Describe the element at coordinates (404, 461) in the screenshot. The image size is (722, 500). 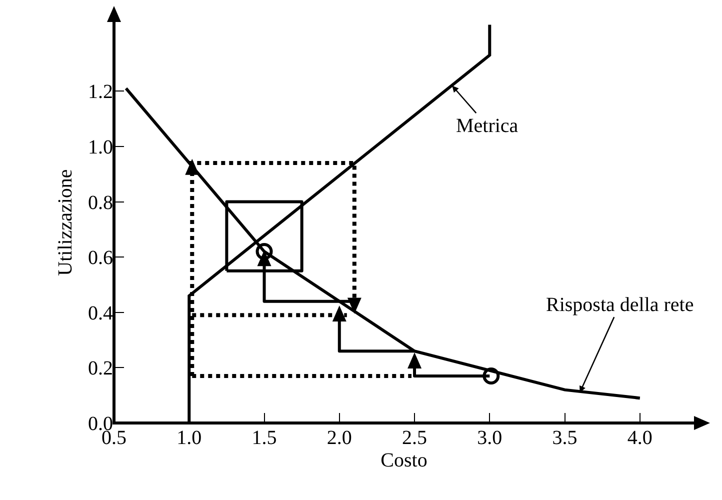
I see `x-axis-title: Costo` at that location.